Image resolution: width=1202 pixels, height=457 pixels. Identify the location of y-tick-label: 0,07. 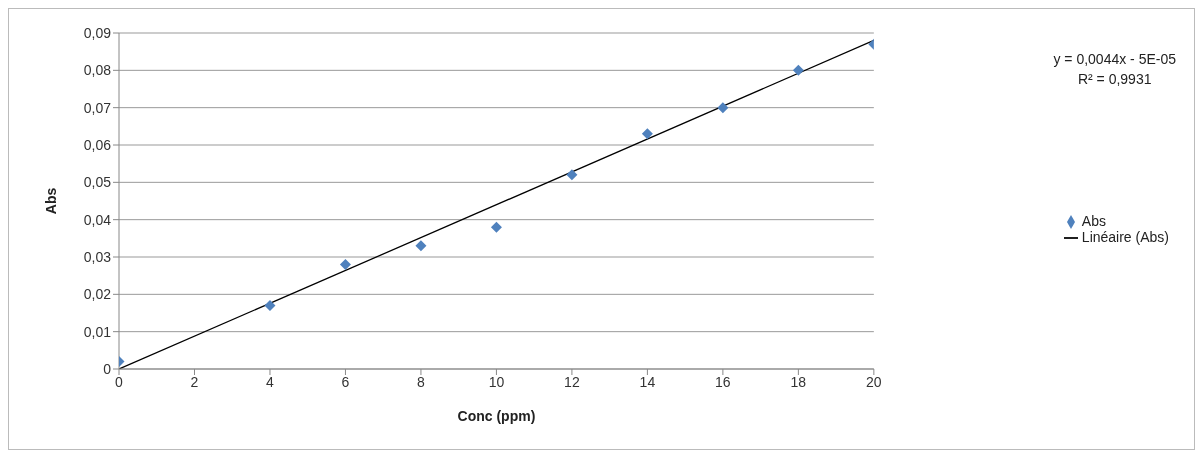
(97, 107).